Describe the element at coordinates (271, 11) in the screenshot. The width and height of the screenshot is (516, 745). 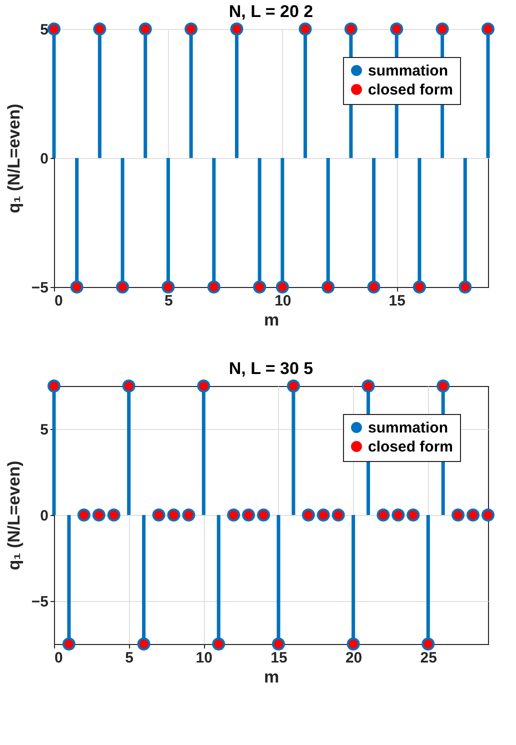
I see `chart-title: N, L = 20 2` at that location.